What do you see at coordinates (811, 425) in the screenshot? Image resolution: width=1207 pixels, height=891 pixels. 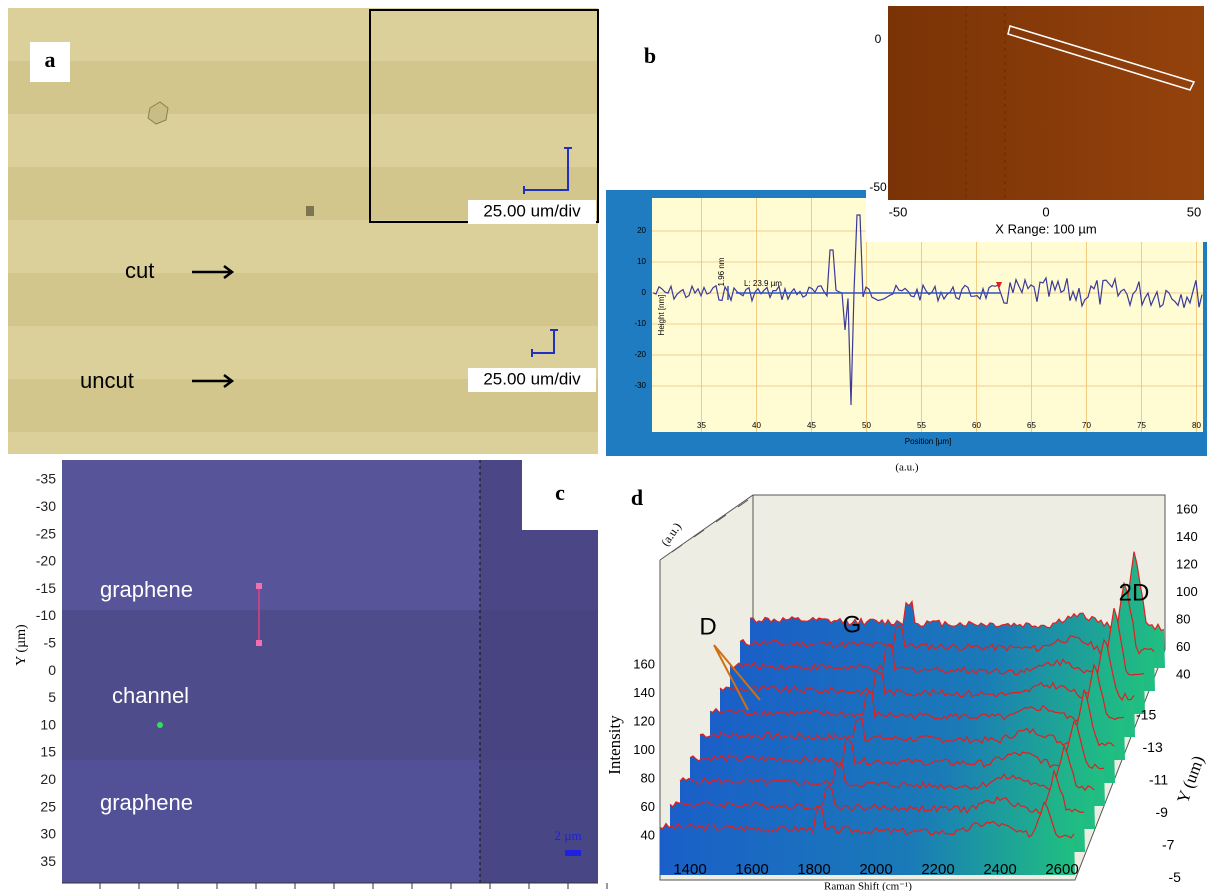 I see `tick-label: 45` at bounding box center [811, 425].